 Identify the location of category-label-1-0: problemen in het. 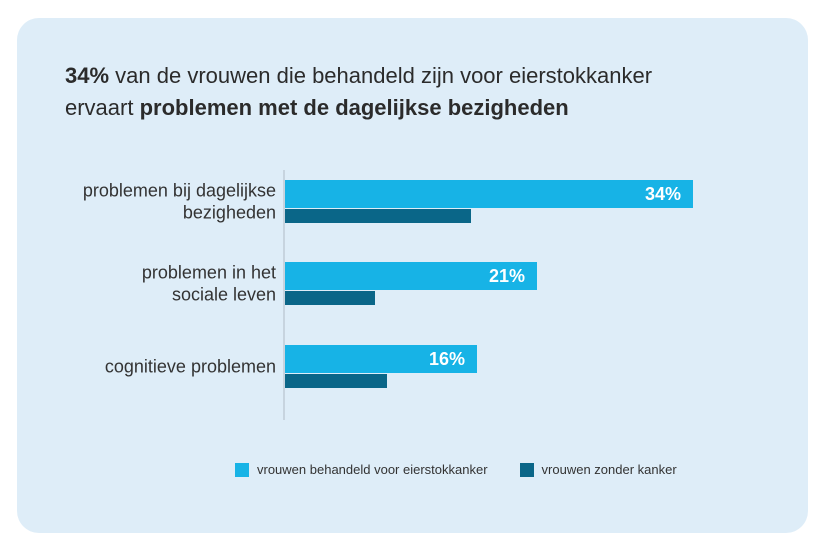
(209, 273).